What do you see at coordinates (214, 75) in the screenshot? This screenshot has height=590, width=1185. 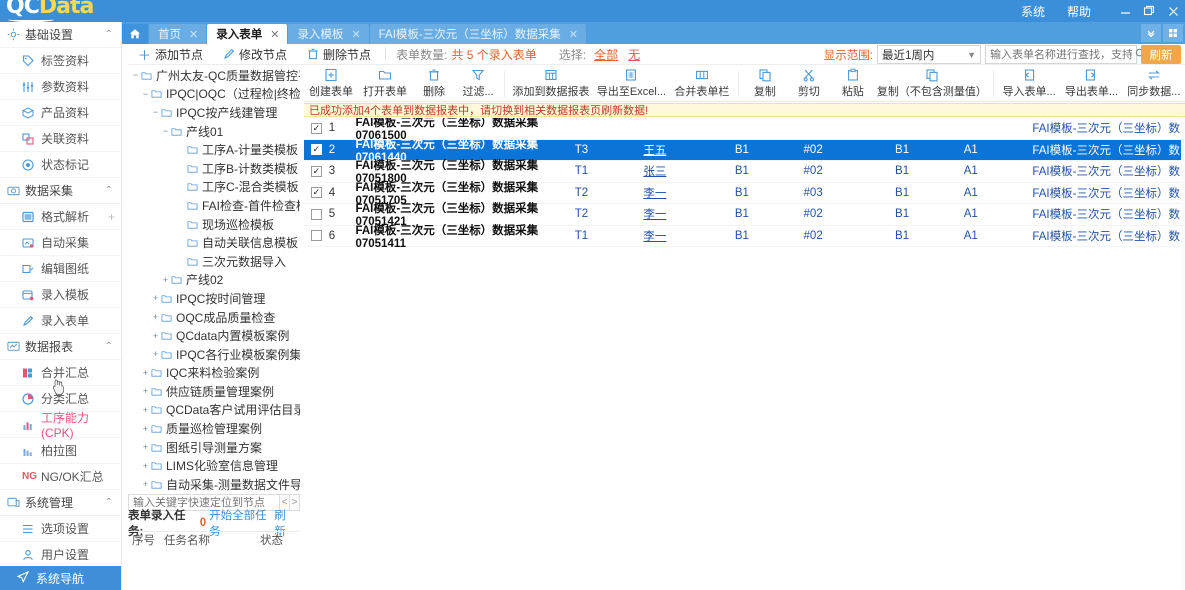 I see `tree-node: − 广州太友-QC质量数据管控平台` at bounding box center [214, 75].